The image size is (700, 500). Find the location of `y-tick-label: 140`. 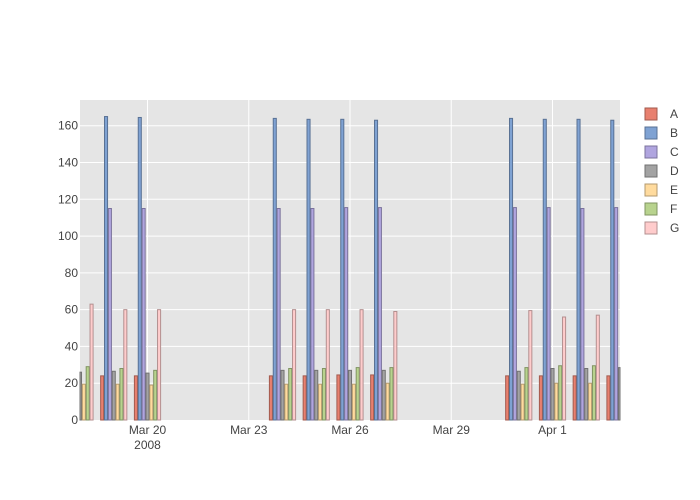

y-tick-label: 140 is located at coordinates (68, 163).